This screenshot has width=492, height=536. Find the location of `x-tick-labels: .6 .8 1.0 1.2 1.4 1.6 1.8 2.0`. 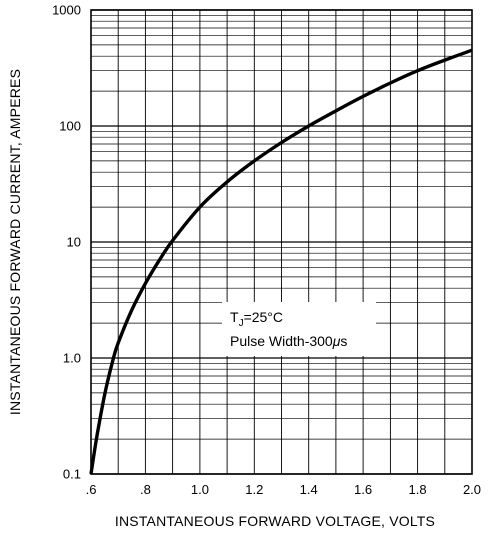

x-tick-labels: .6 .8 1.0 1.2 1.4 1.6 1.8 2.0 is located at coordinates (283, 489).